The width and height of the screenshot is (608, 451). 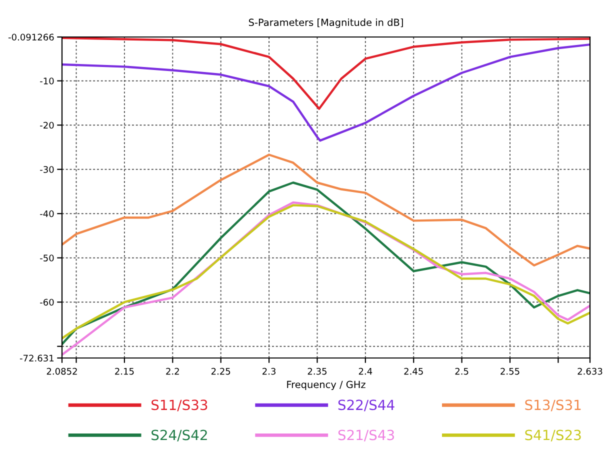 What do you see at coordinates (366, 436) in the screenshot?
I see `legend-label: S21/S43` at bounding box center [366, 436].